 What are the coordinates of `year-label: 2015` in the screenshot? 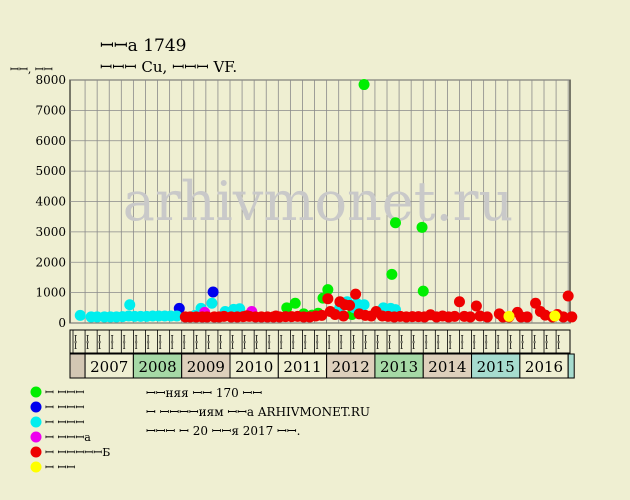 It's located at (496, 367).